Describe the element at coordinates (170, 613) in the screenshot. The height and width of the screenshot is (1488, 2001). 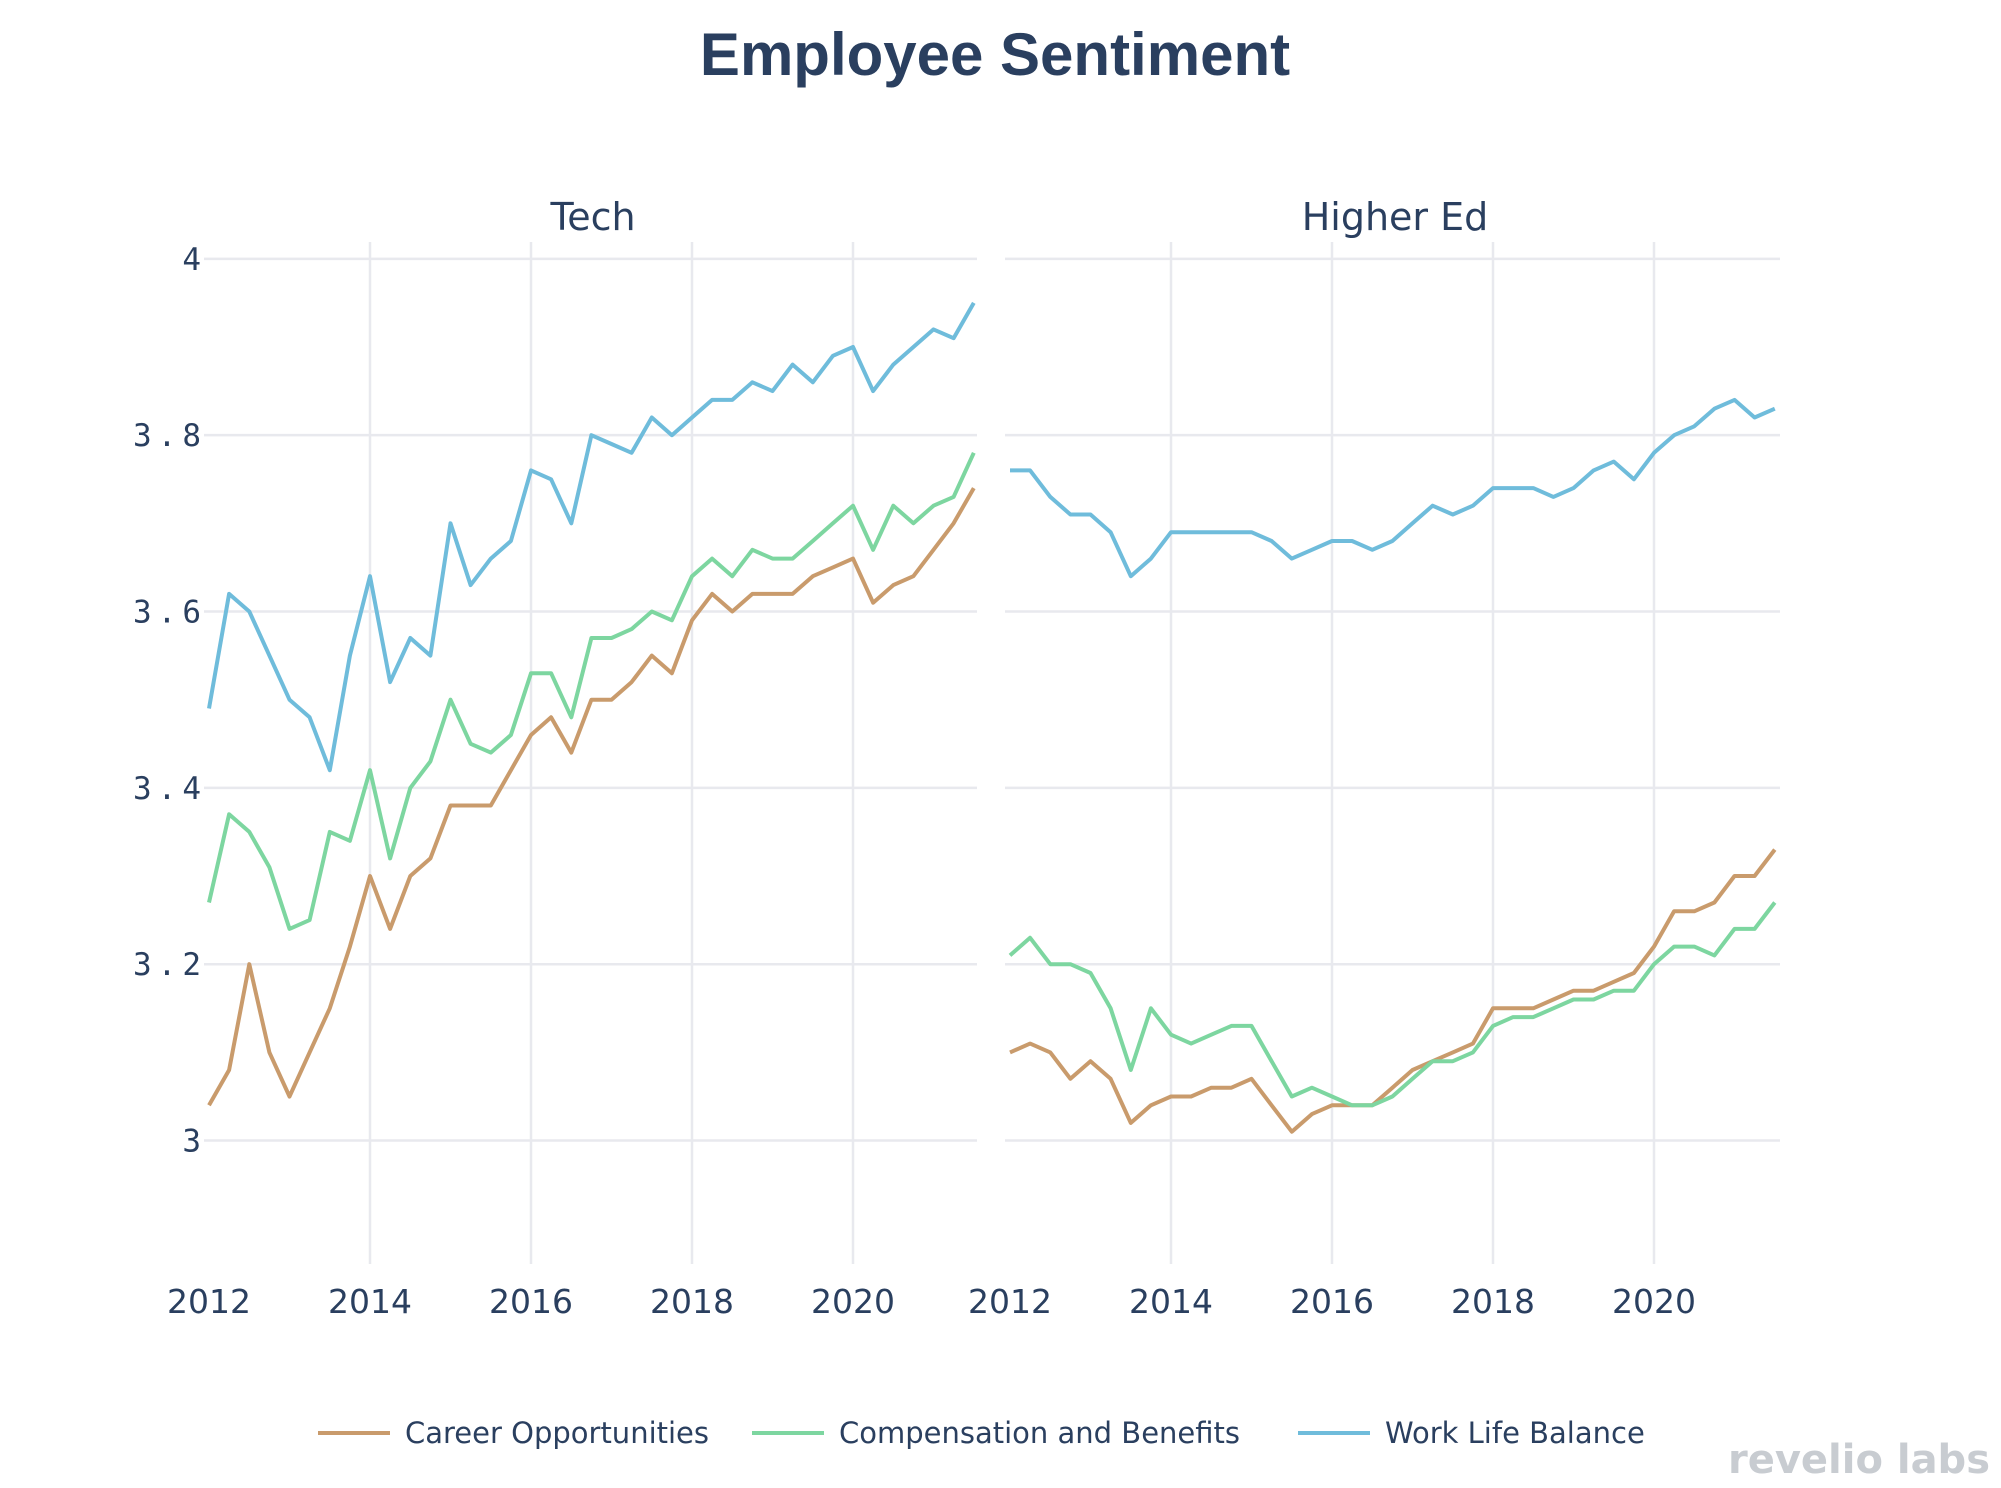
I see `y-tick-label: 3.6` at that location.